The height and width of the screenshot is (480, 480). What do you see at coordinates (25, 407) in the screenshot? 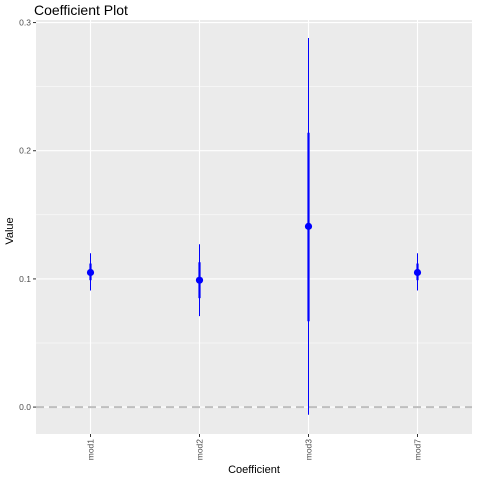
I see `y-tick-label: 0.0` at bounding box center [25, 407].